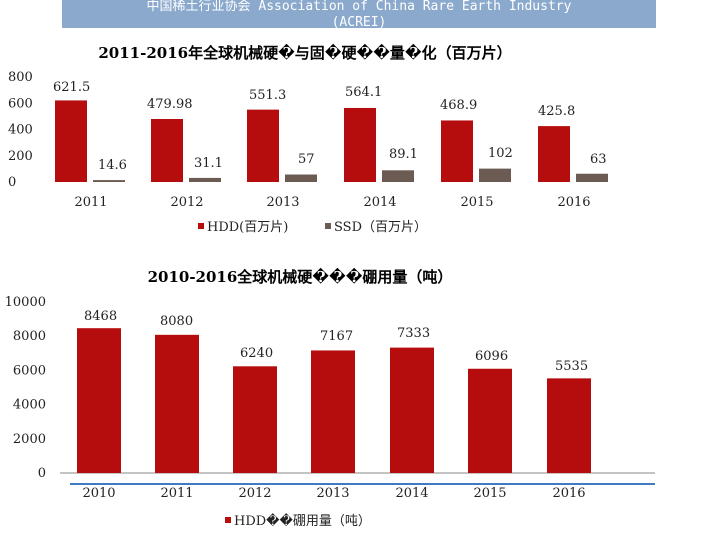 The height and width of the screenshot is (540, 720). Describe the element at coordinates (176, 321) in the screenshot. I see `chart-2-label-2011: 8080` at that location.